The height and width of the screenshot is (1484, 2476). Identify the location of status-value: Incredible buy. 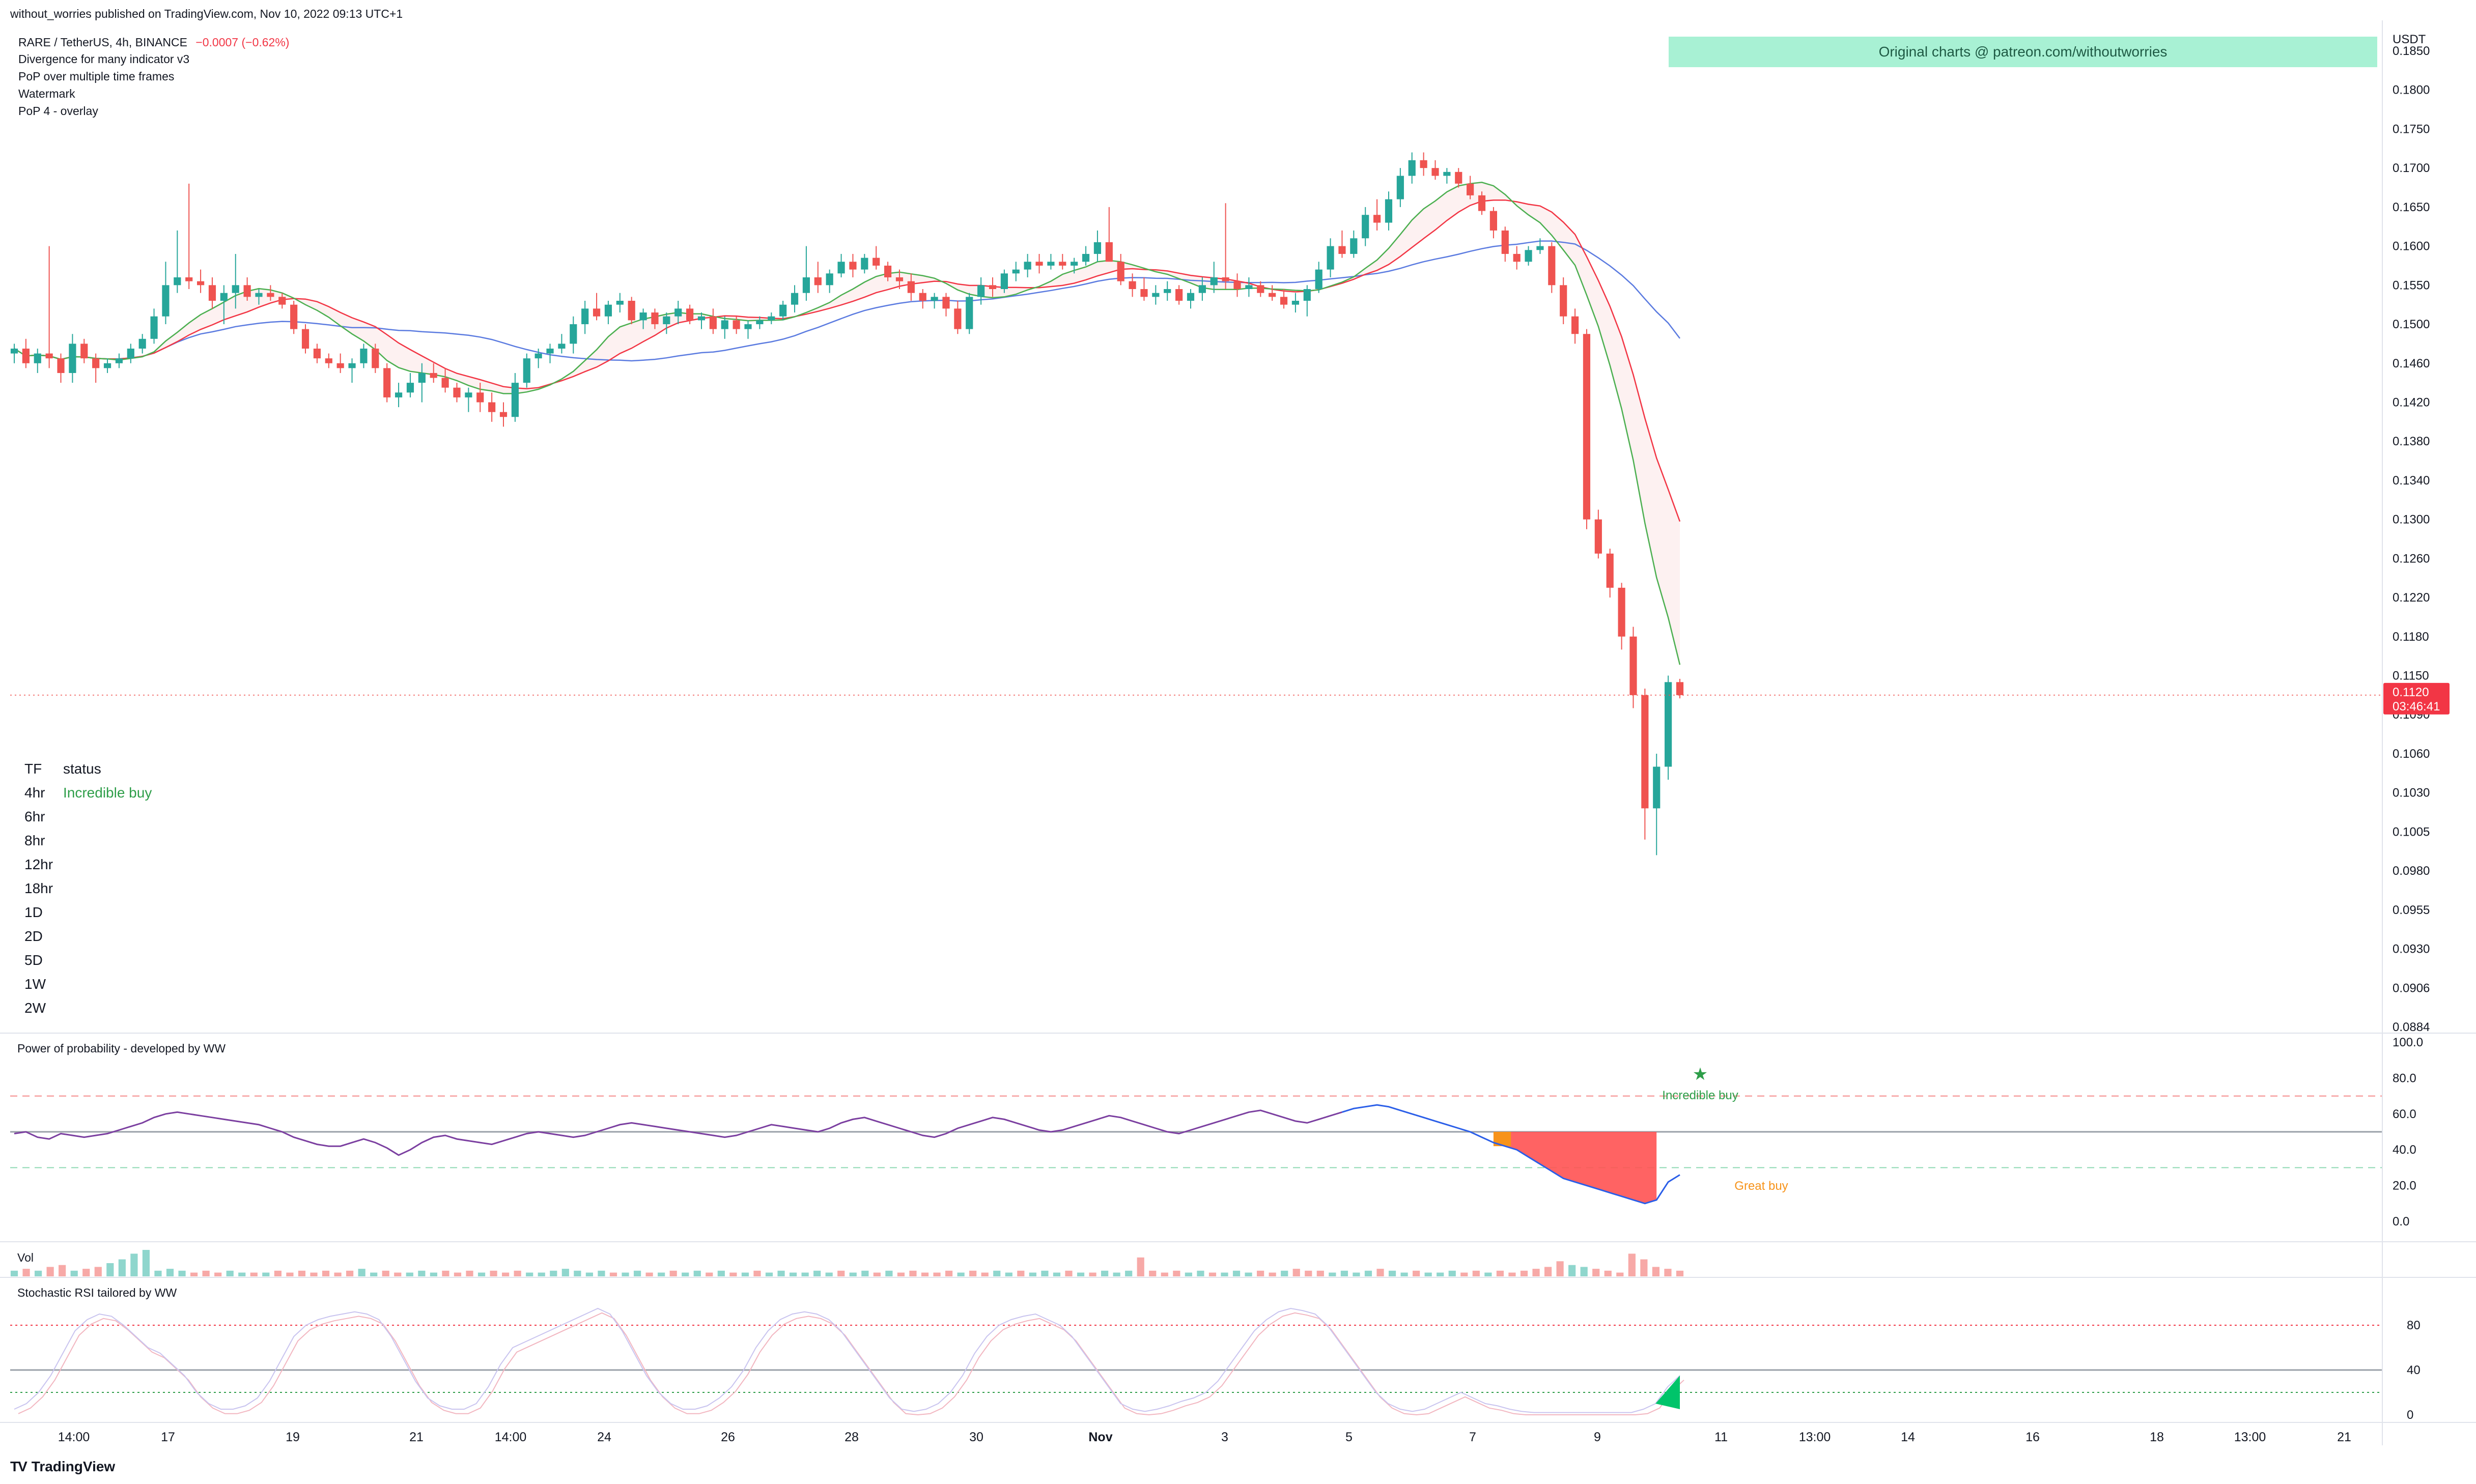
(108, 793).